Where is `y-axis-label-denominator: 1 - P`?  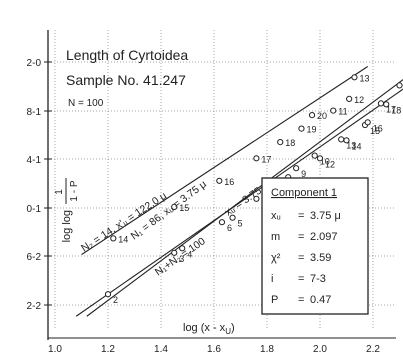 y-axis-label-denominator: 1 - P is located at coordinates (74, 190).